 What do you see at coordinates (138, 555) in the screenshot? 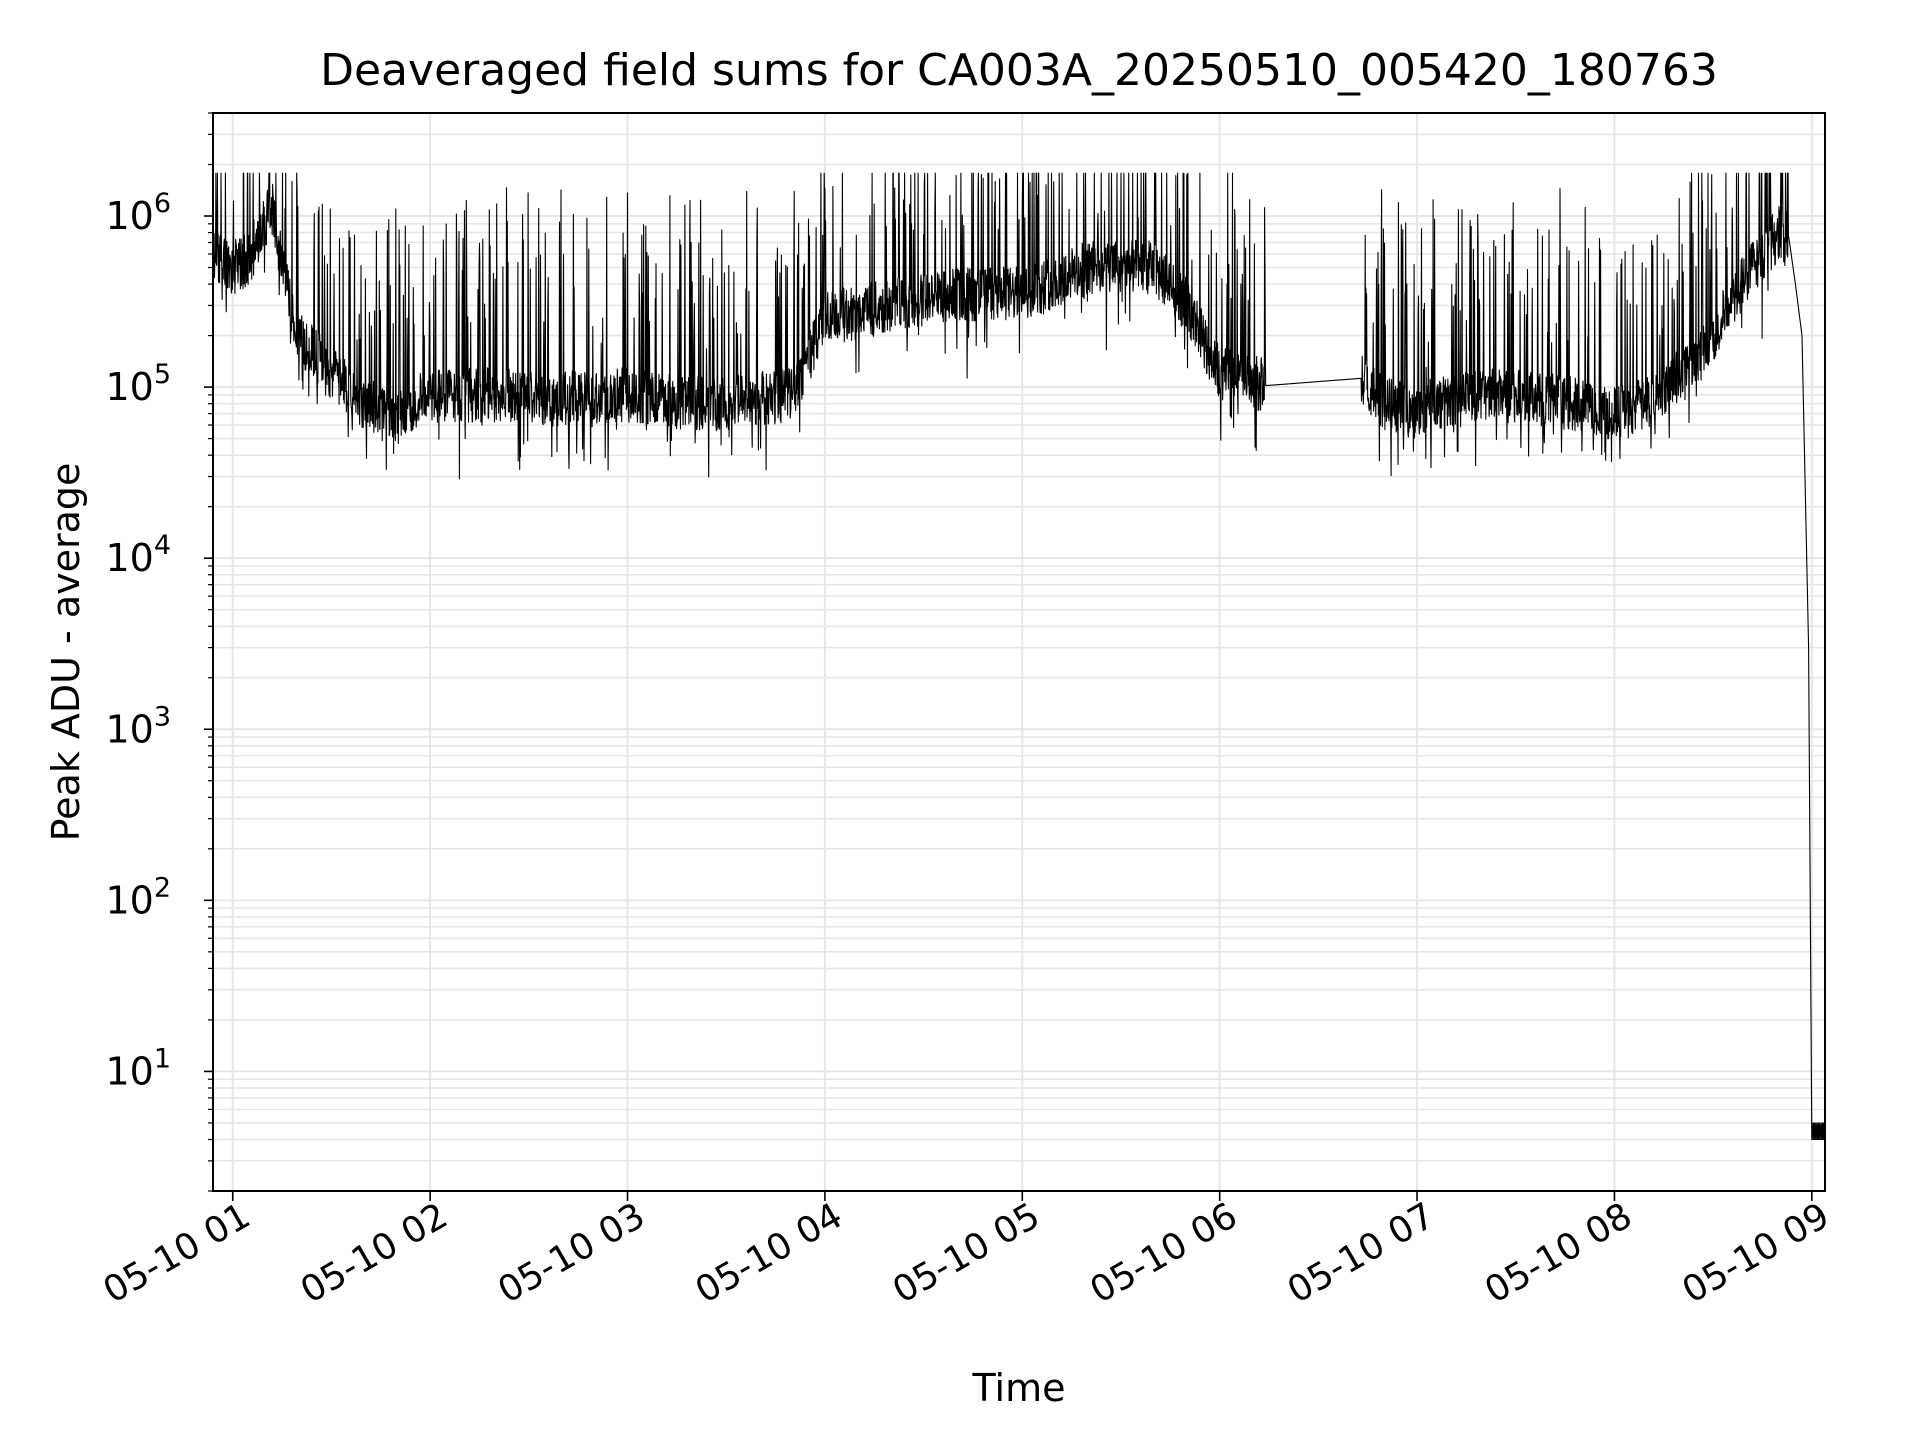
I see `y-tick-label: 104` at bounding box center [138, 555].